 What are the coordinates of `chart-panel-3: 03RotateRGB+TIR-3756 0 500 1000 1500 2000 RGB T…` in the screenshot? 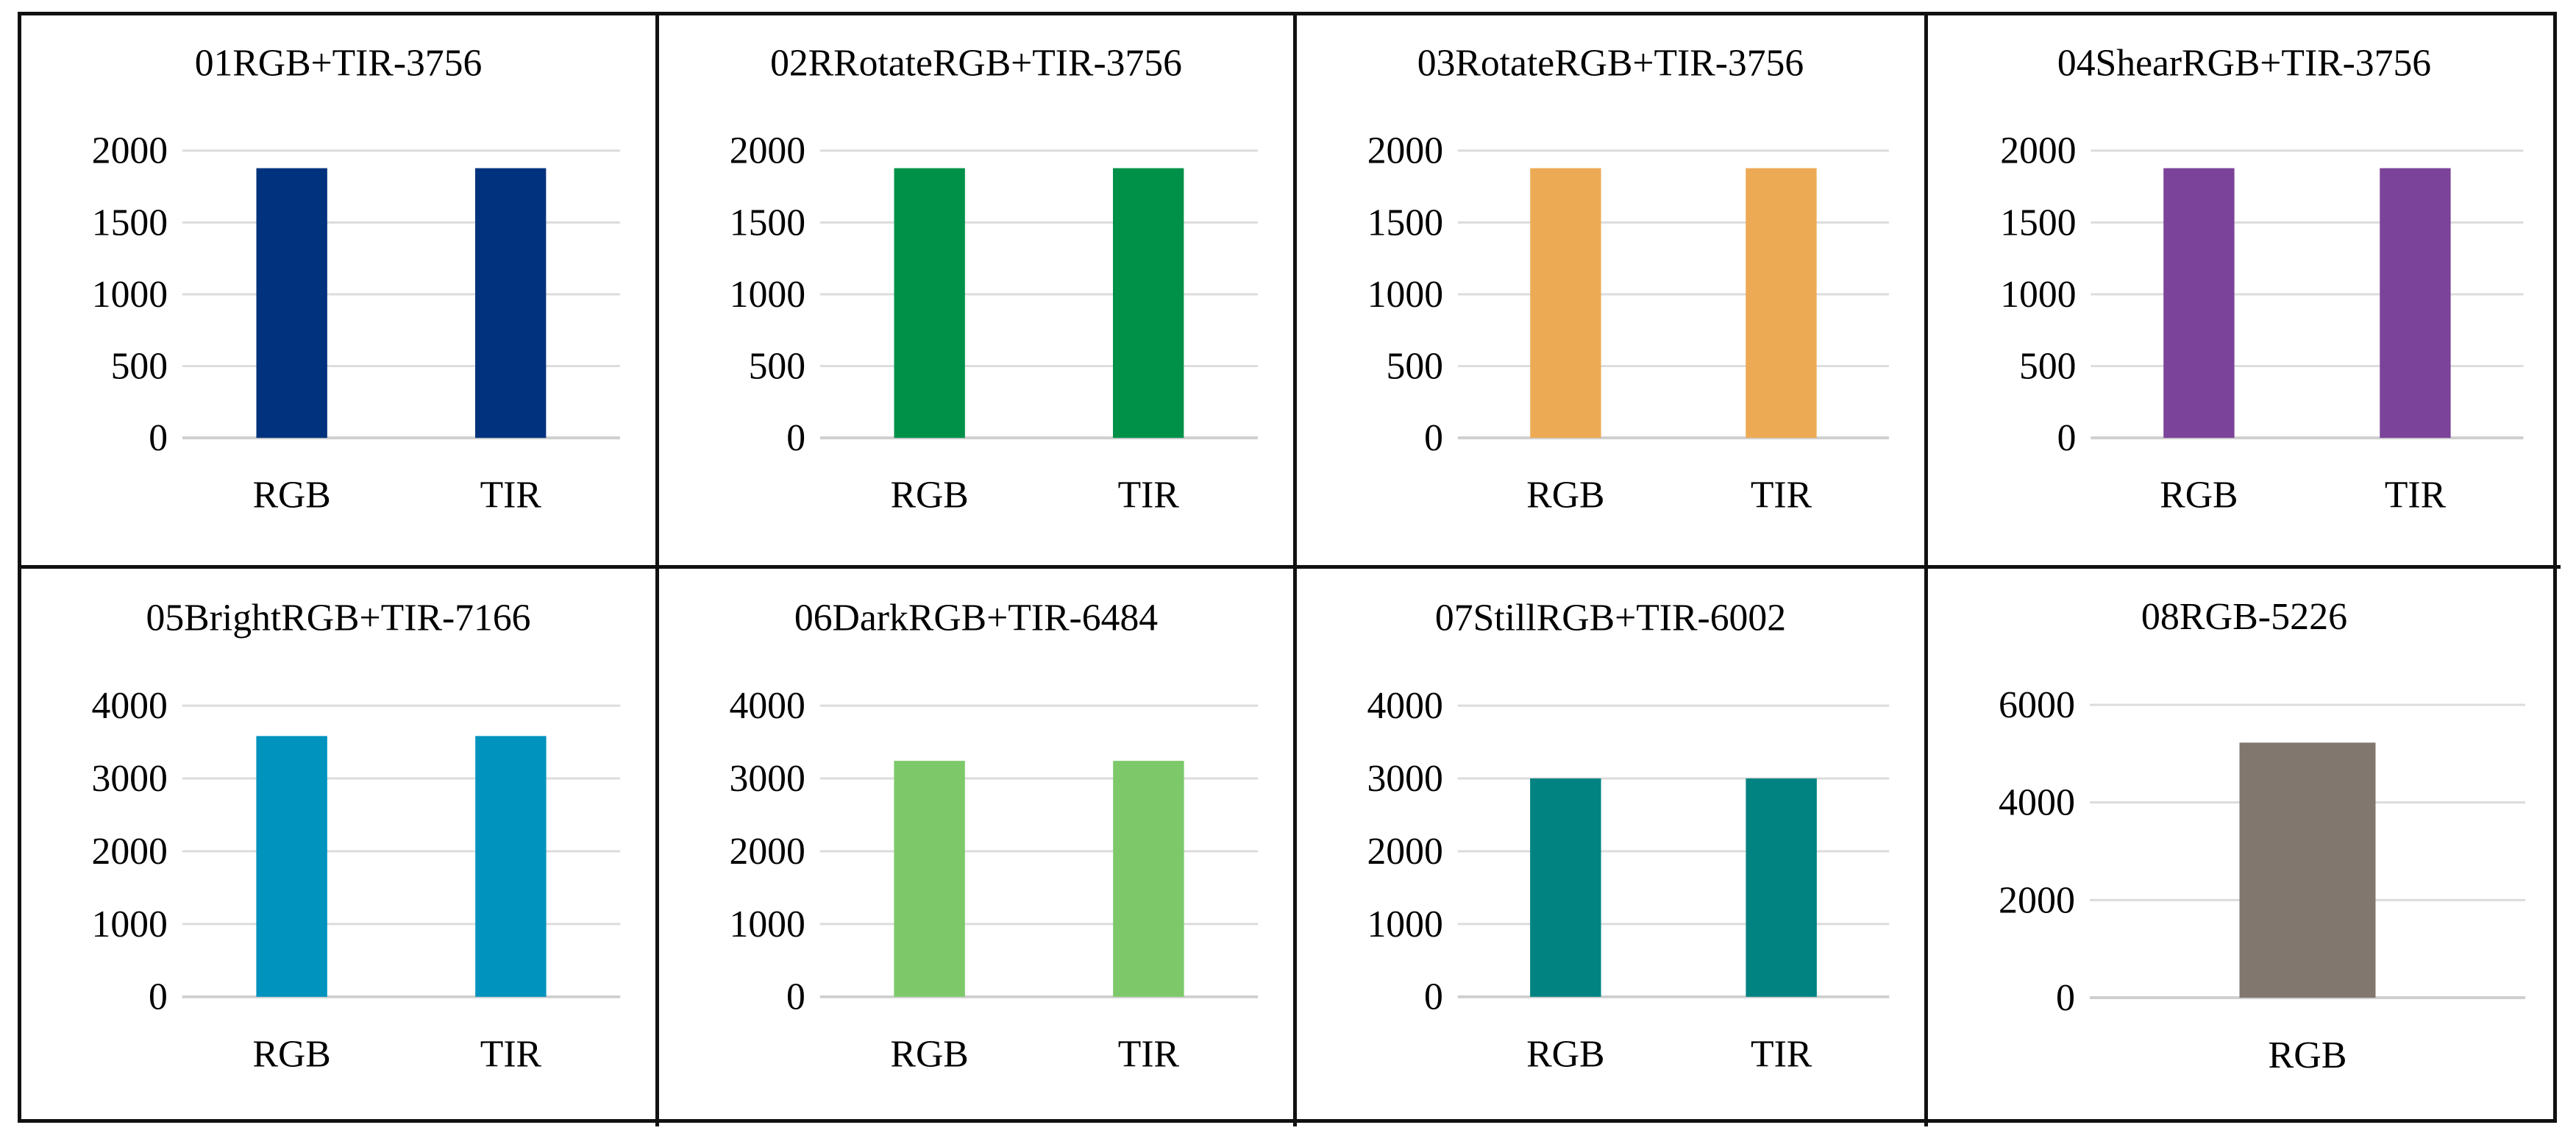 It's located at (1612, 292).